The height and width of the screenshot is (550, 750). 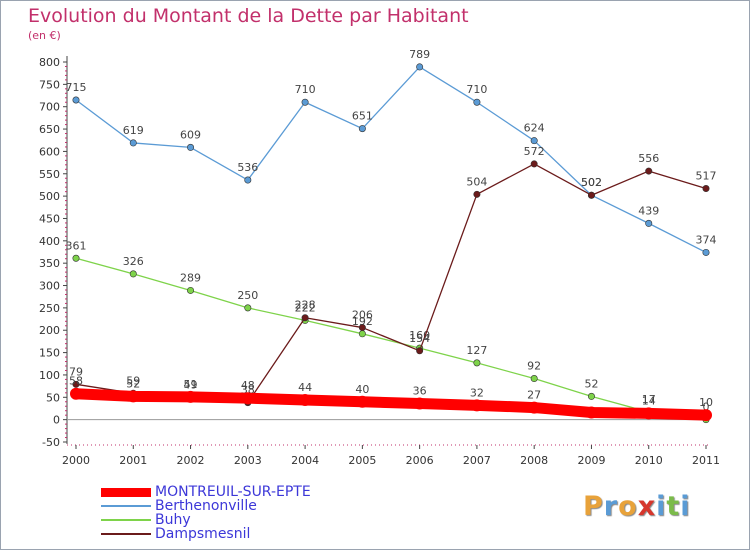 What do you see at coordinates (76, 371) in the screenshot?
I see `data-label: 79` at bounding box center [76, 371].